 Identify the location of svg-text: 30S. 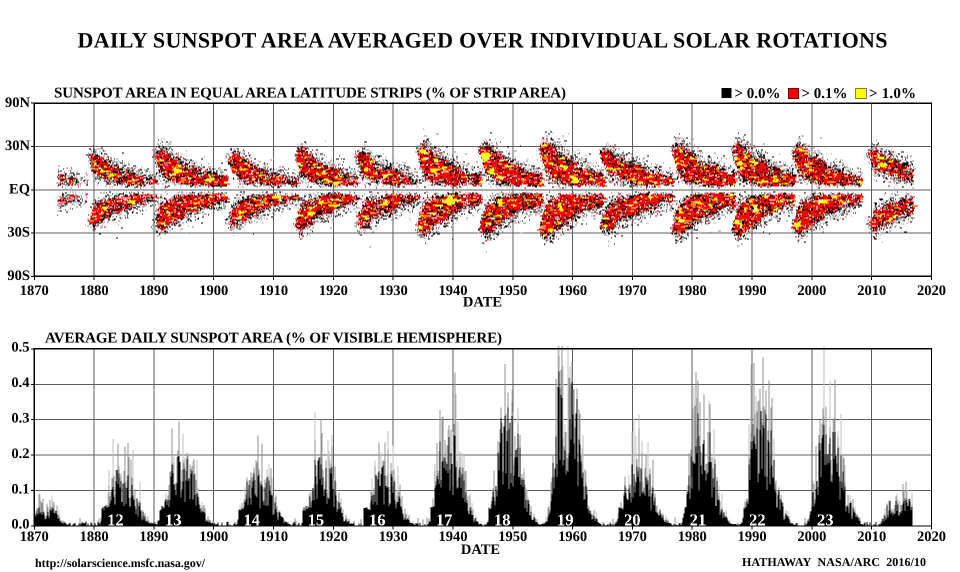
(18, 233).